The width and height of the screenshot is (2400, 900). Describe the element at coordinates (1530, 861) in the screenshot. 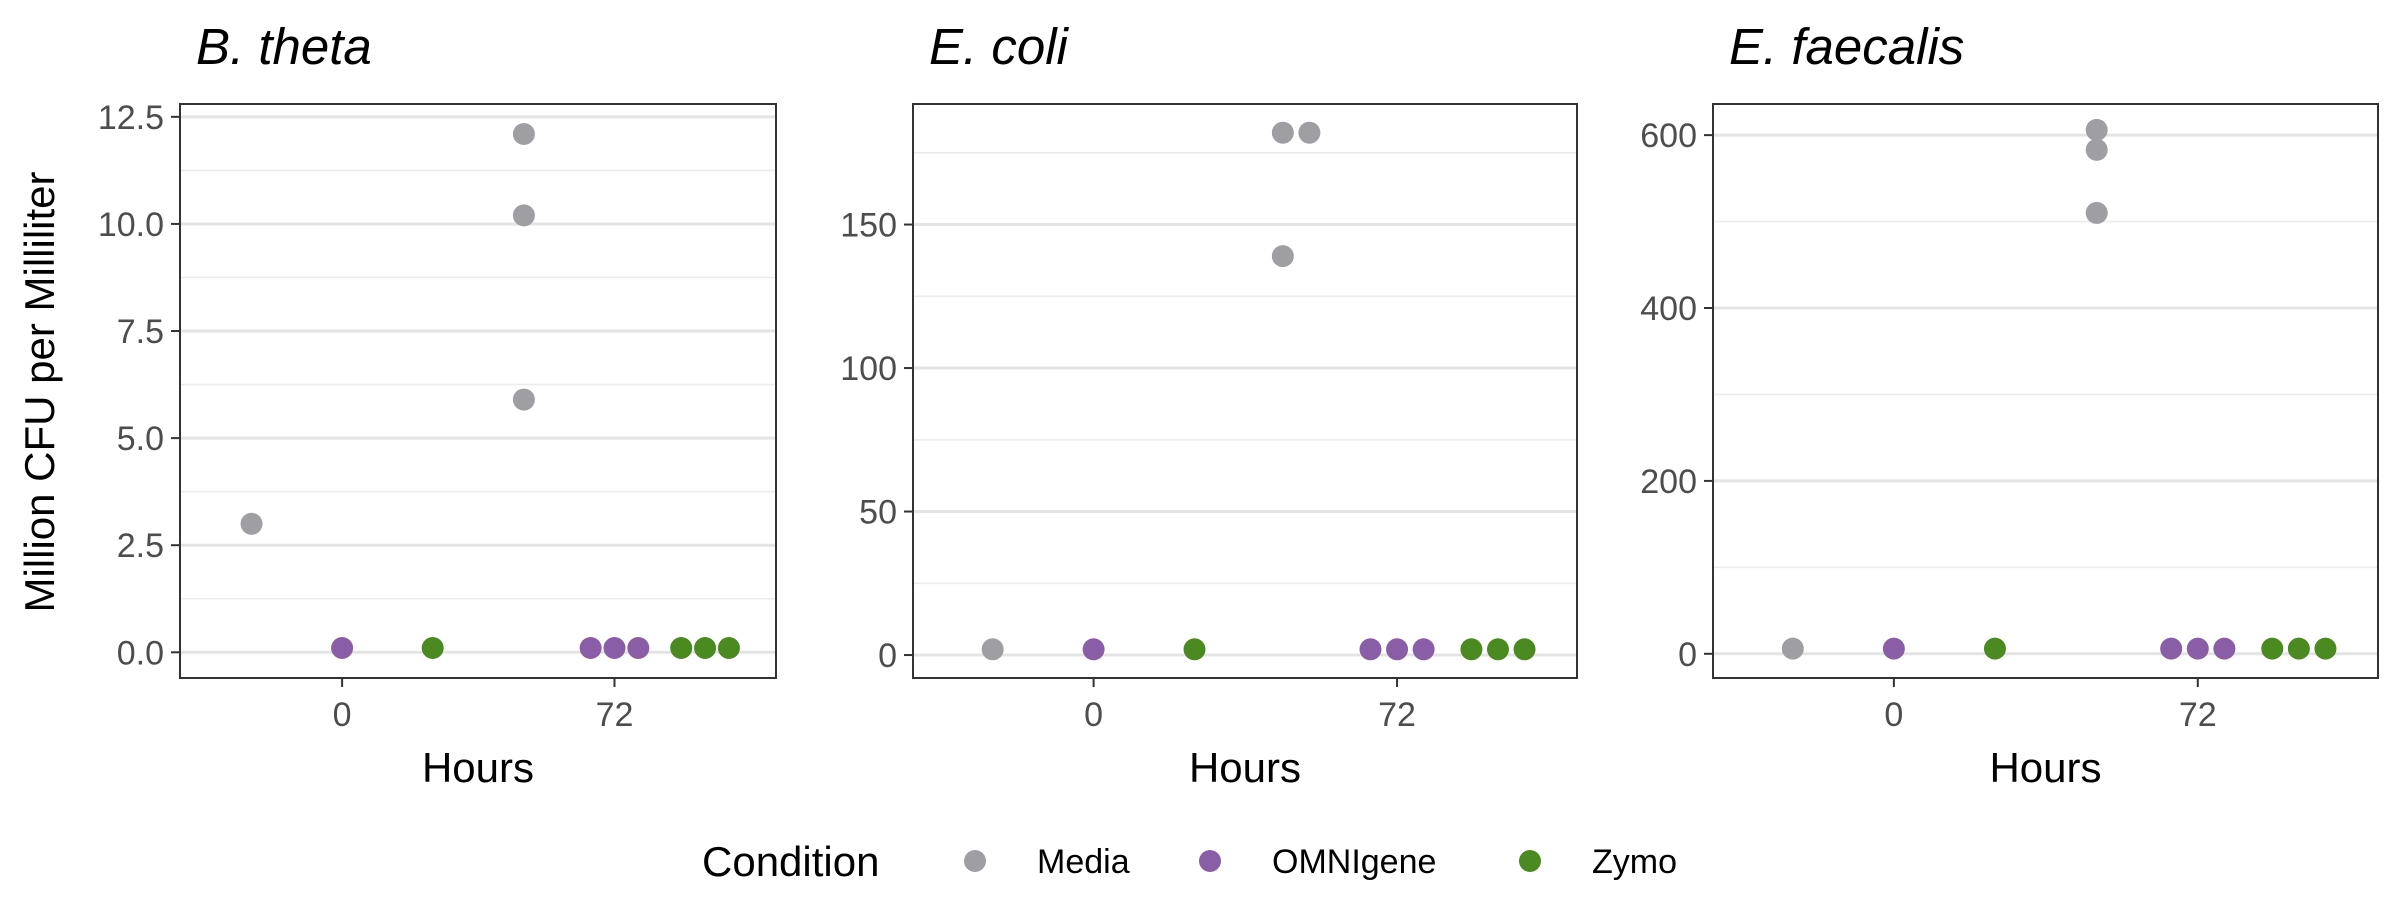

I see `legend-key-zymo` at that location.